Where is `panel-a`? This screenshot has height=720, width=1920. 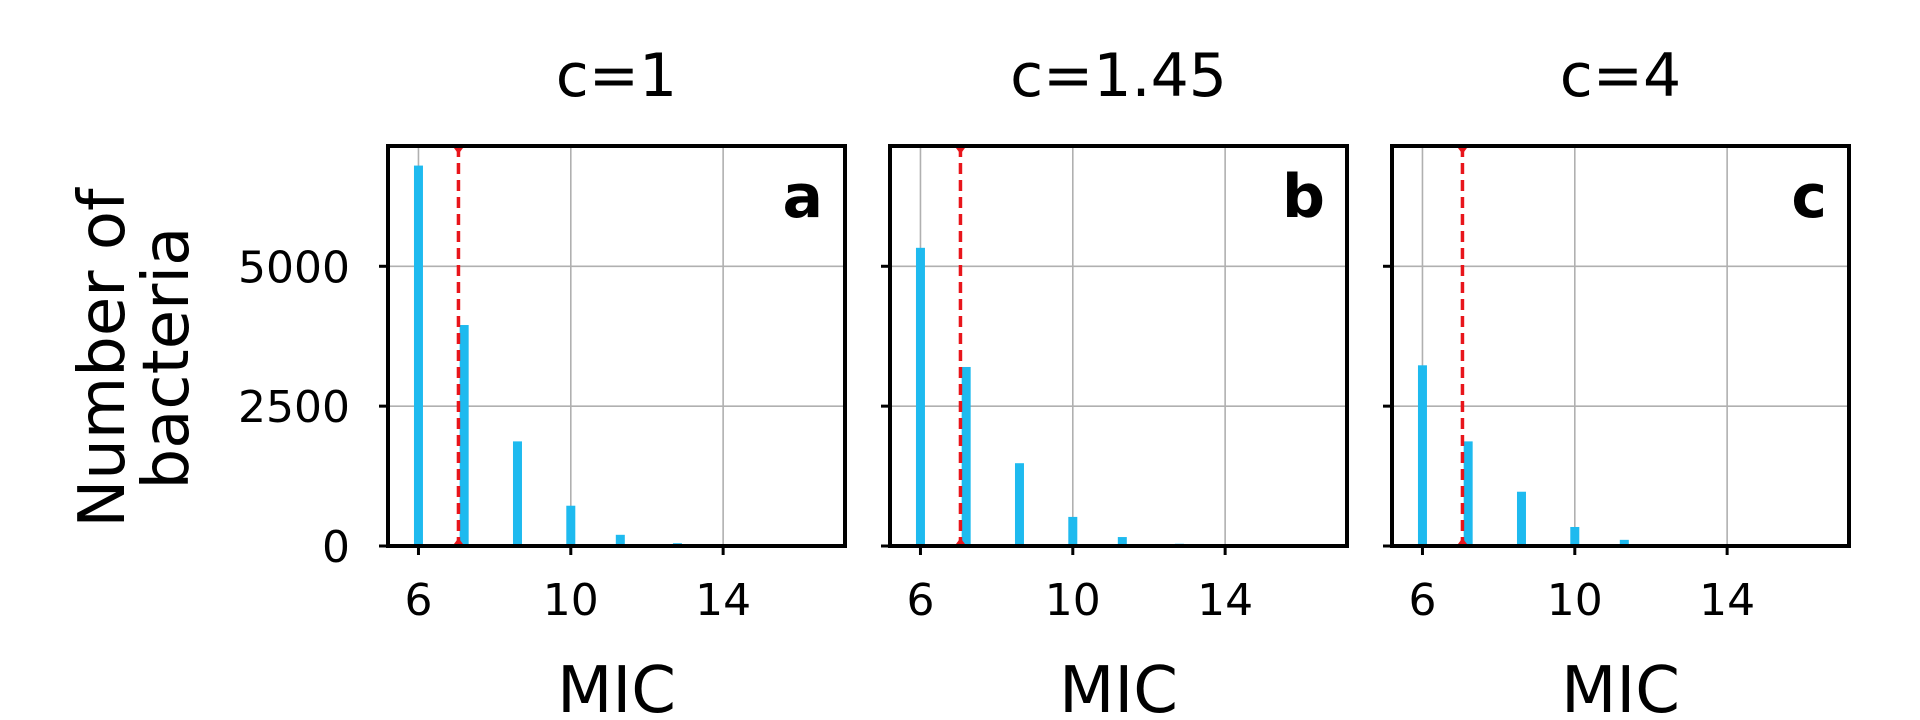
panel-a is located at coordinates (613, 349).